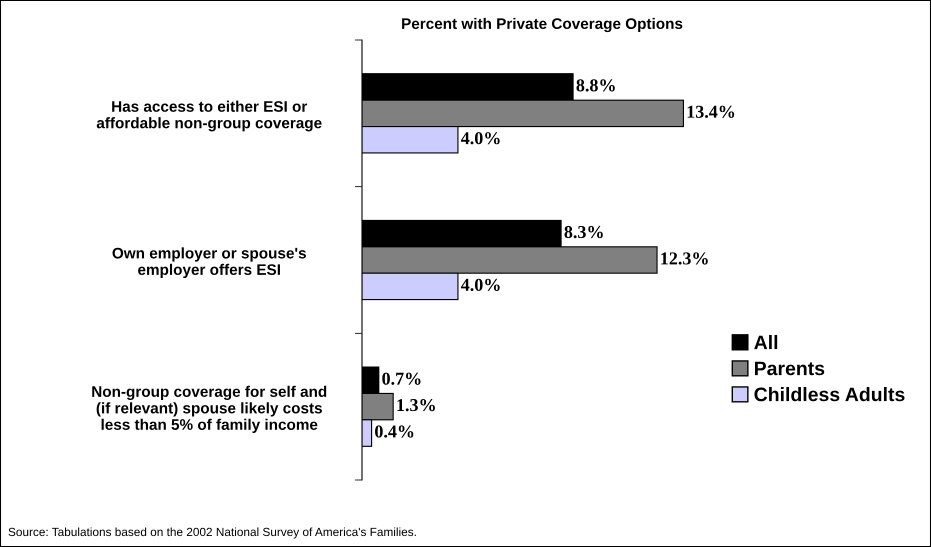 The image size is (931, 547). Describe the element at coordinates (394, 431) in the screenshot. I see `data-label: 0.4%` at that location.